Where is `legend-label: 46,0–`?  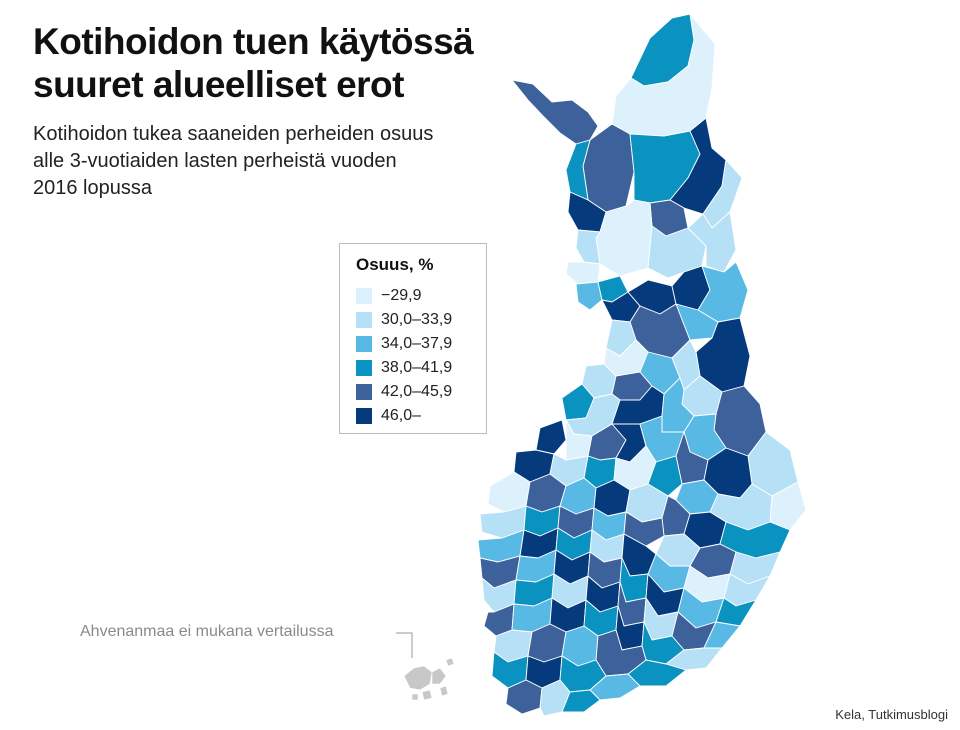 legend-label: 46,0– is located at coordinates (401, 415).